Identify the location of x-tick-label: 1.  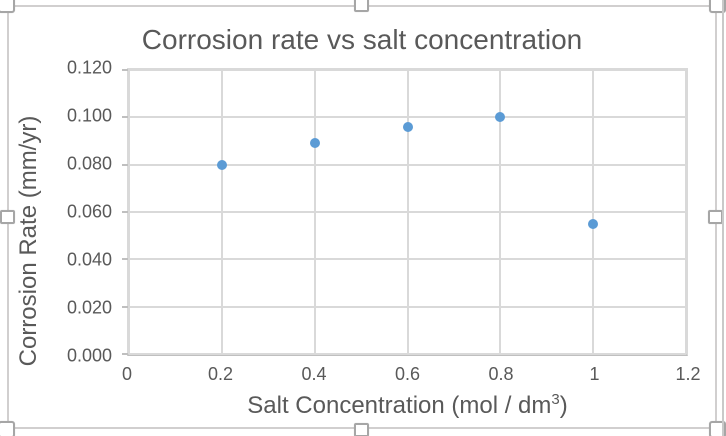
(594, 374).